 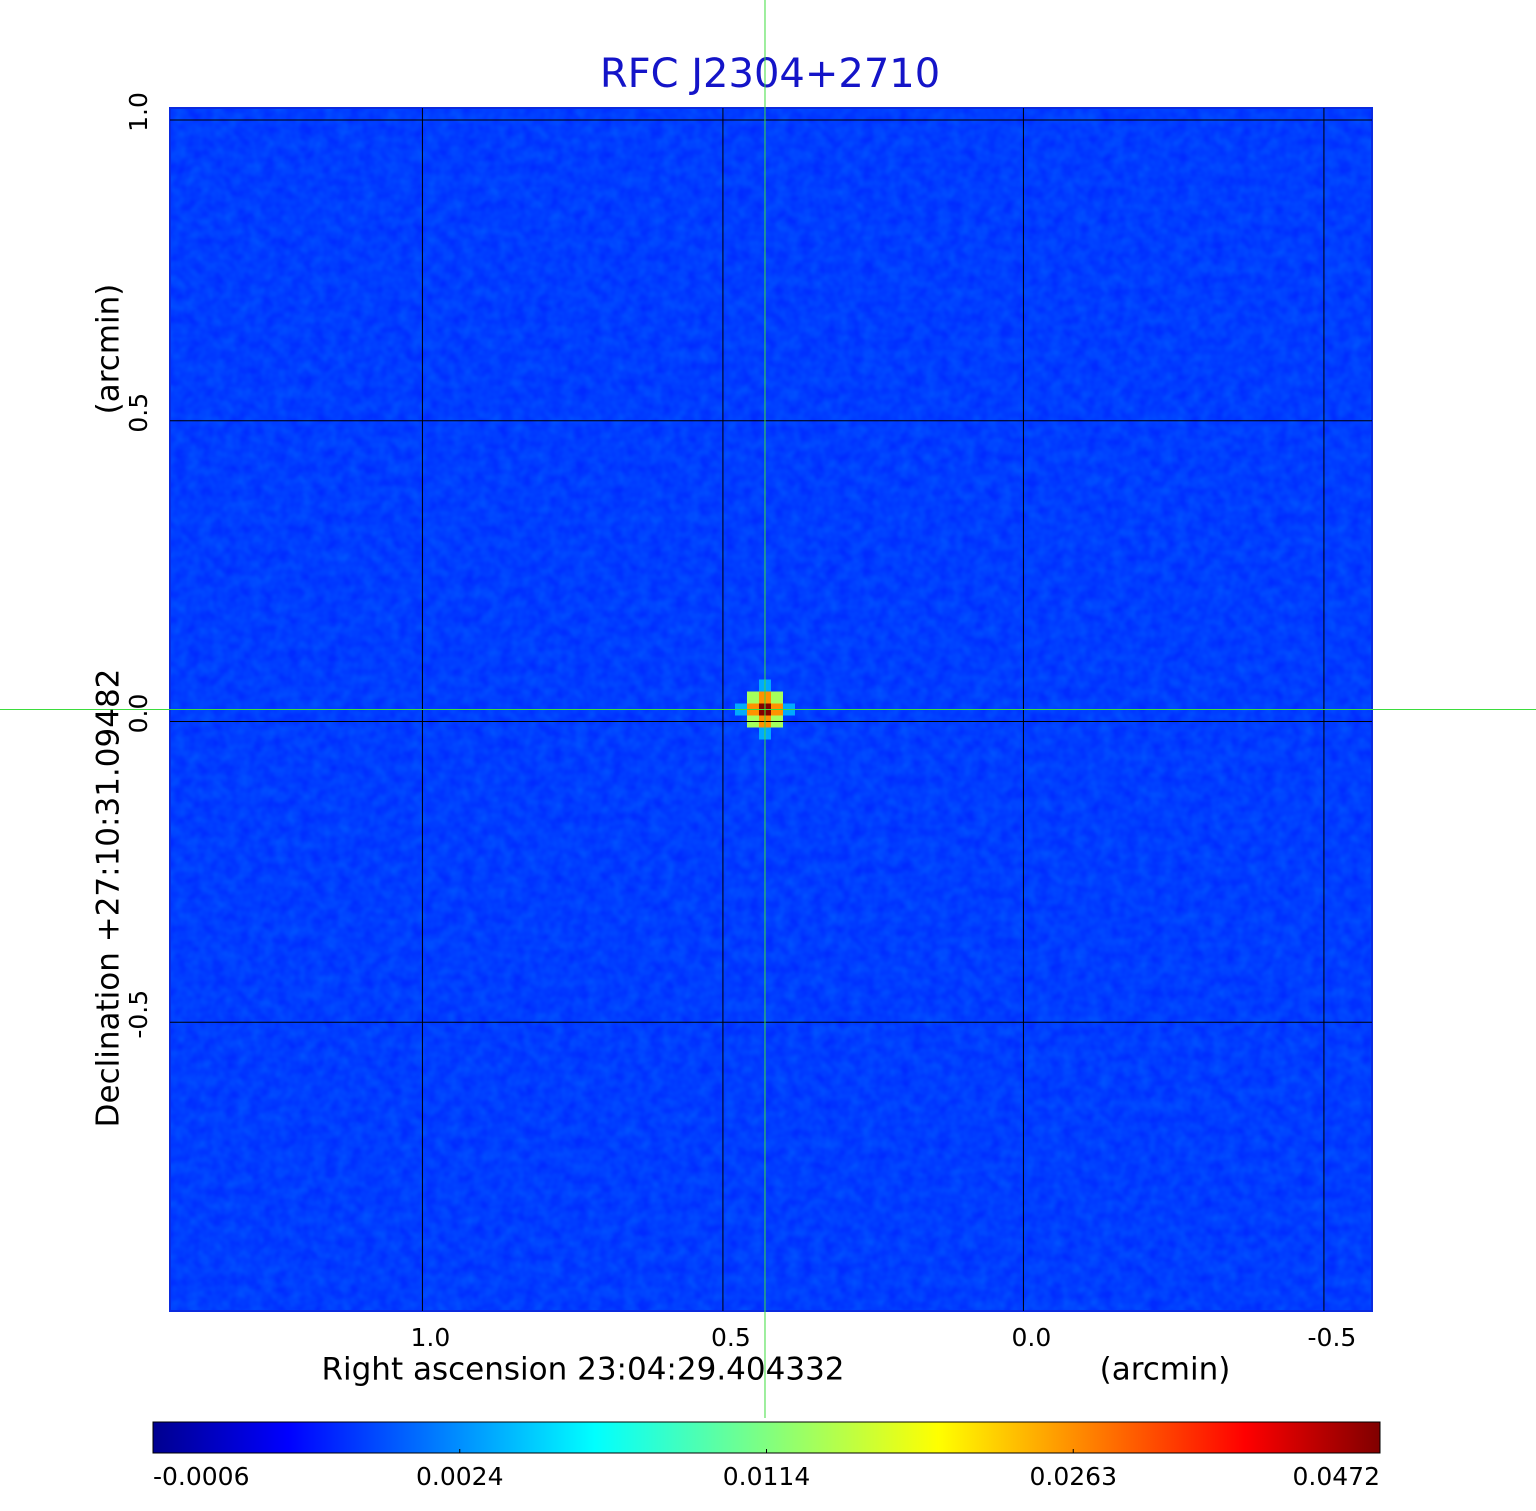 What do you see at coordinates (1165, 1370) in the screenshot?
I see `x-axis-unit: (arcmin)` at bounding box center [1165, 1370].